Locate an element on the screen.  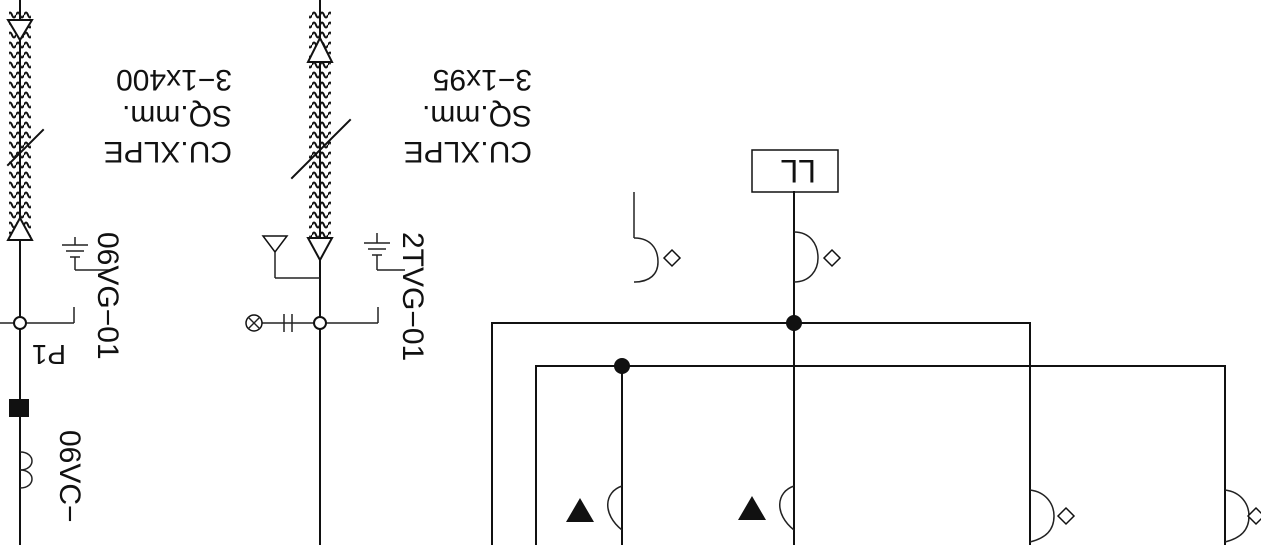
relay-box is located at coordinates (795, 171).